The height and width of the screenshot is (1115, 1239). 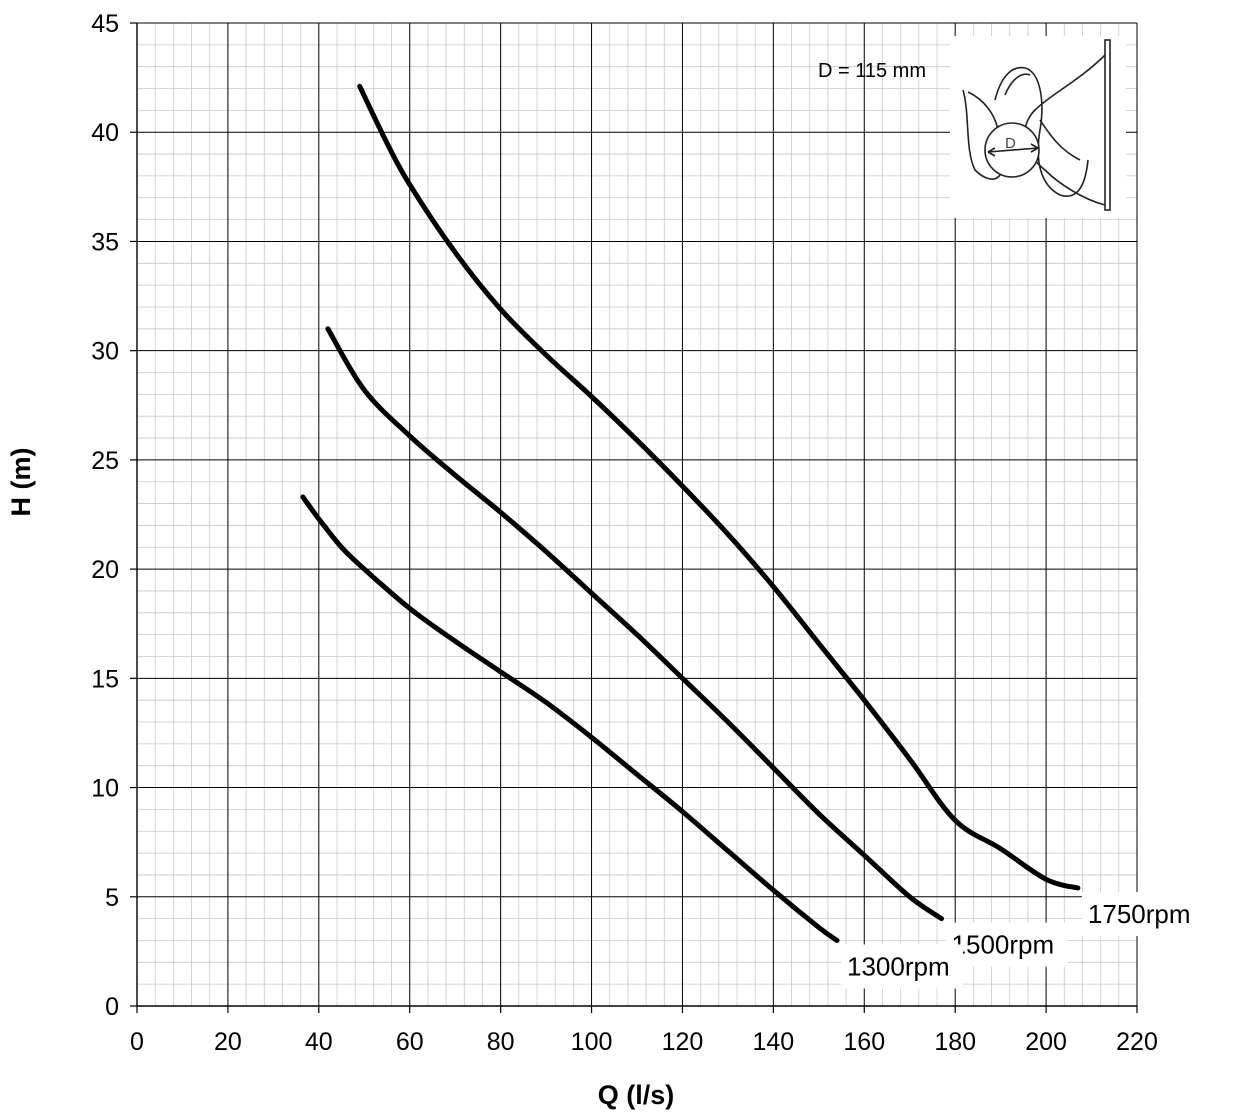 I want to click on curve-label-1750rpm: 1750rpm, so click(x=1139, y=914).